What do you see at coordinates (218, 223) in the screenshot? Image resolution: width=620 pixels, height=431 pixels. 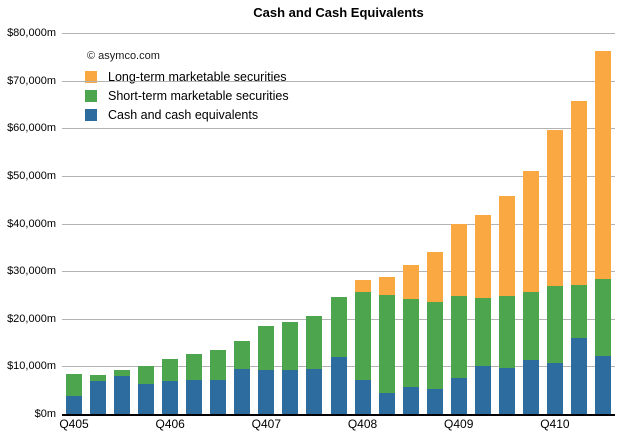 I see `bar-group-q207` at bounding box center [218, 223].